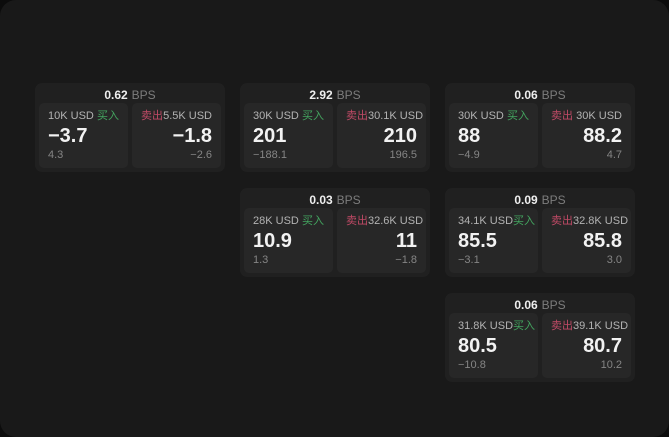 This screenshot has height=437, width=669. Describe the element at coordinates (601, 326) in the screenshot. I see `sell-amount: 39.1K USD` at that location.